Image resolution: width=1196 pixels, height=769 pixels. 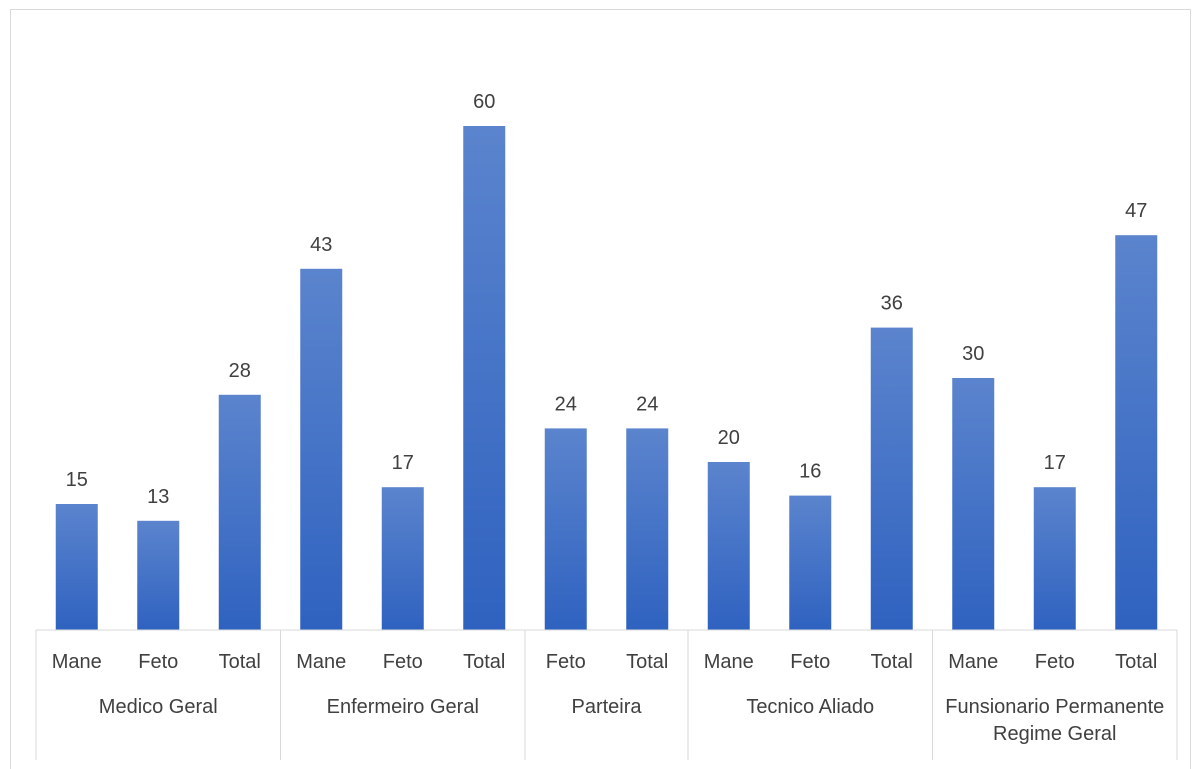 I want to click on group-tick-label: Tecnico Aliado, so click(x=810, y=707).